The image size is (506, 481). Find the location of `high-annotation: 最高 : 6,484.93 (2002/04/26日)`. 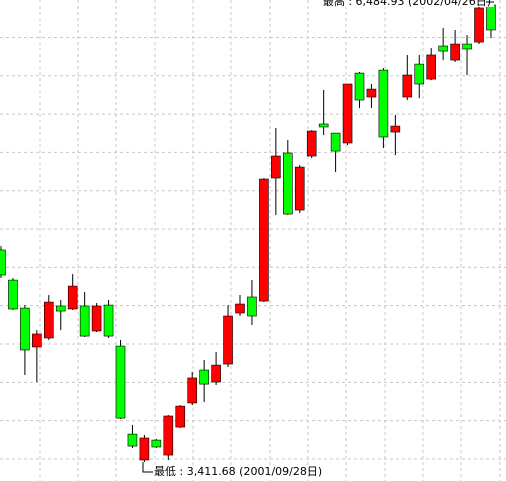

high-annotation: 最高 : 6,484.93 (2002/04/26日) is located at coordinates (407, 4).